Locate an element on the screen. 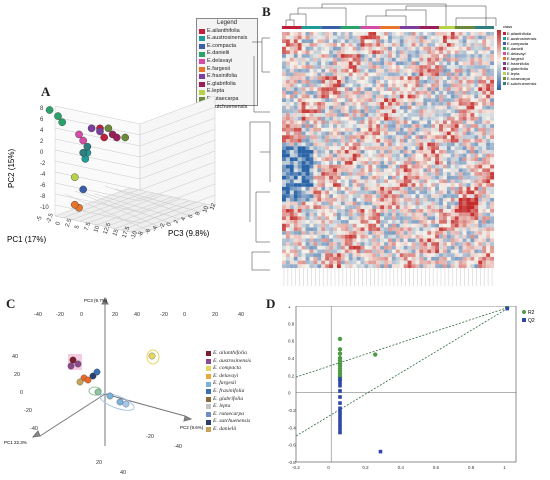  tick-label: -40 is located at coordinates (34, 429).